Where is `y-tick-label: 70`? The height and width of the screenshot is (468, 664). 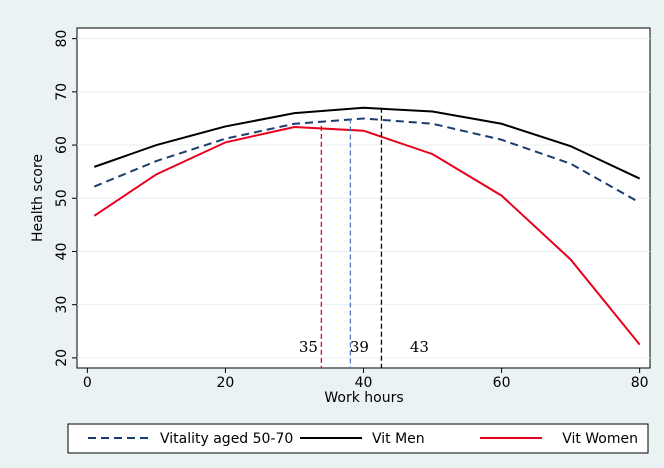
y-tick-label: 70 is located at coordinates (62, 92).